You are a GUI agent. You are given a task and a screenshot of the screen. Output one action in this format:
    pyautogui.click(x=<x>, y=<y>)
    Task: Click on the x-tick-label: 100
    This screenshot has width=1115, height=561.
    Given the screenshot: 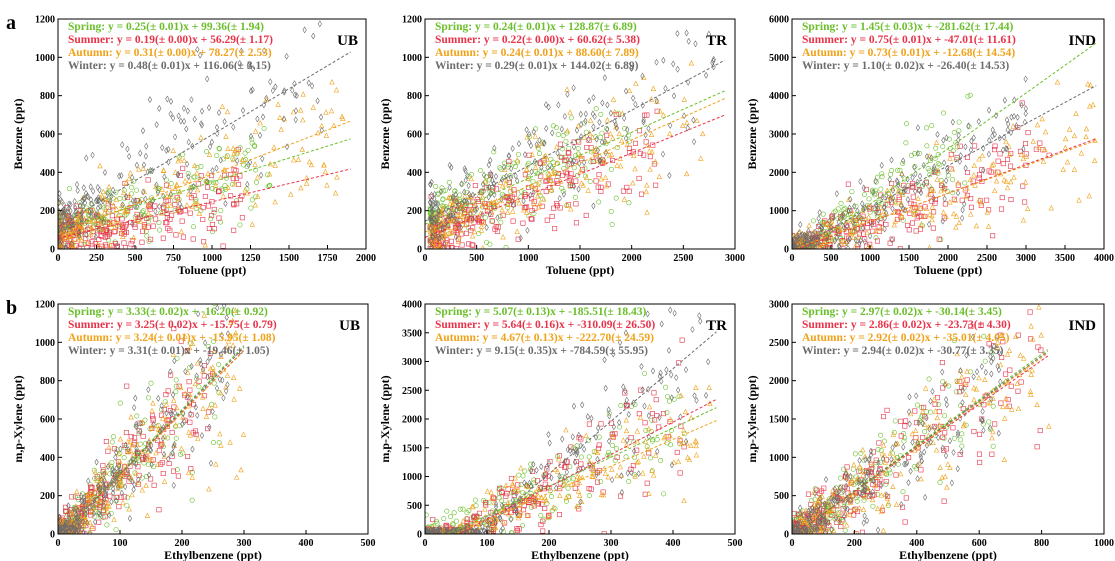 What is the action you would take?
    pyautogui.click(x=120, y=543)
    